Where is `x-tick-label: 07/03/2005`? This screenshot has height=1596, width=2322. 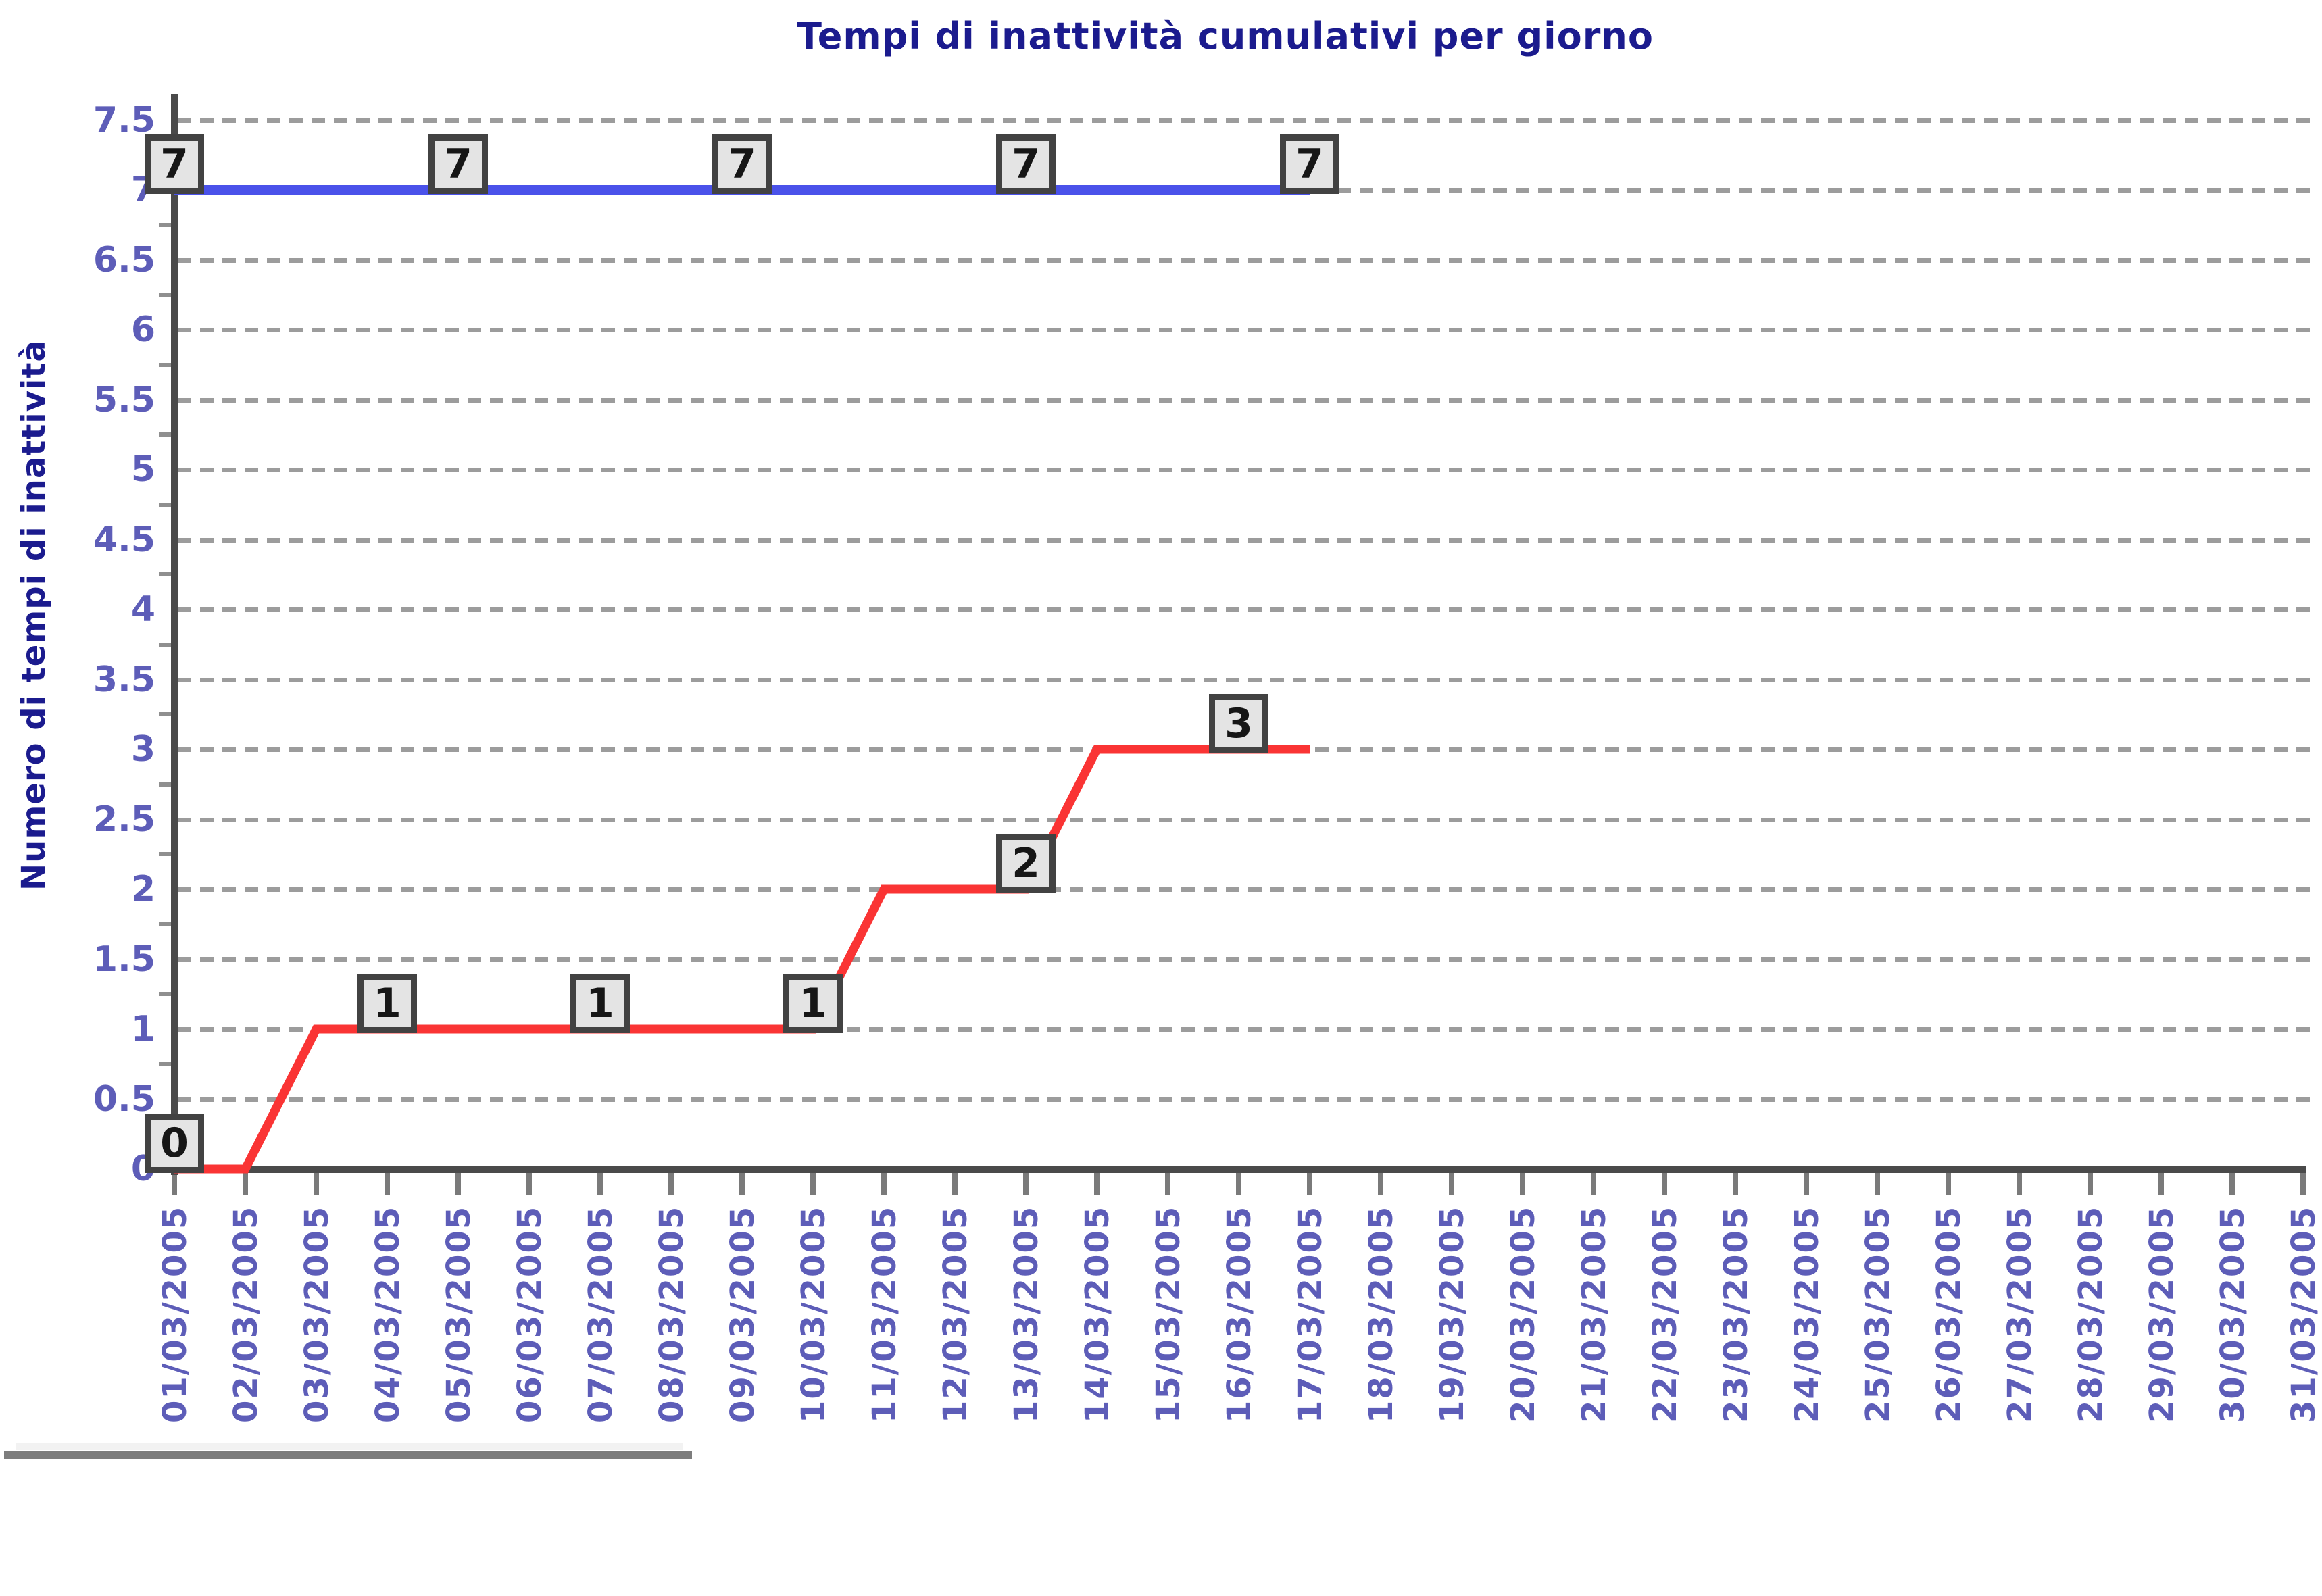
x-tick-label: 07/03/2005 is located at coordinates (601, 1314).